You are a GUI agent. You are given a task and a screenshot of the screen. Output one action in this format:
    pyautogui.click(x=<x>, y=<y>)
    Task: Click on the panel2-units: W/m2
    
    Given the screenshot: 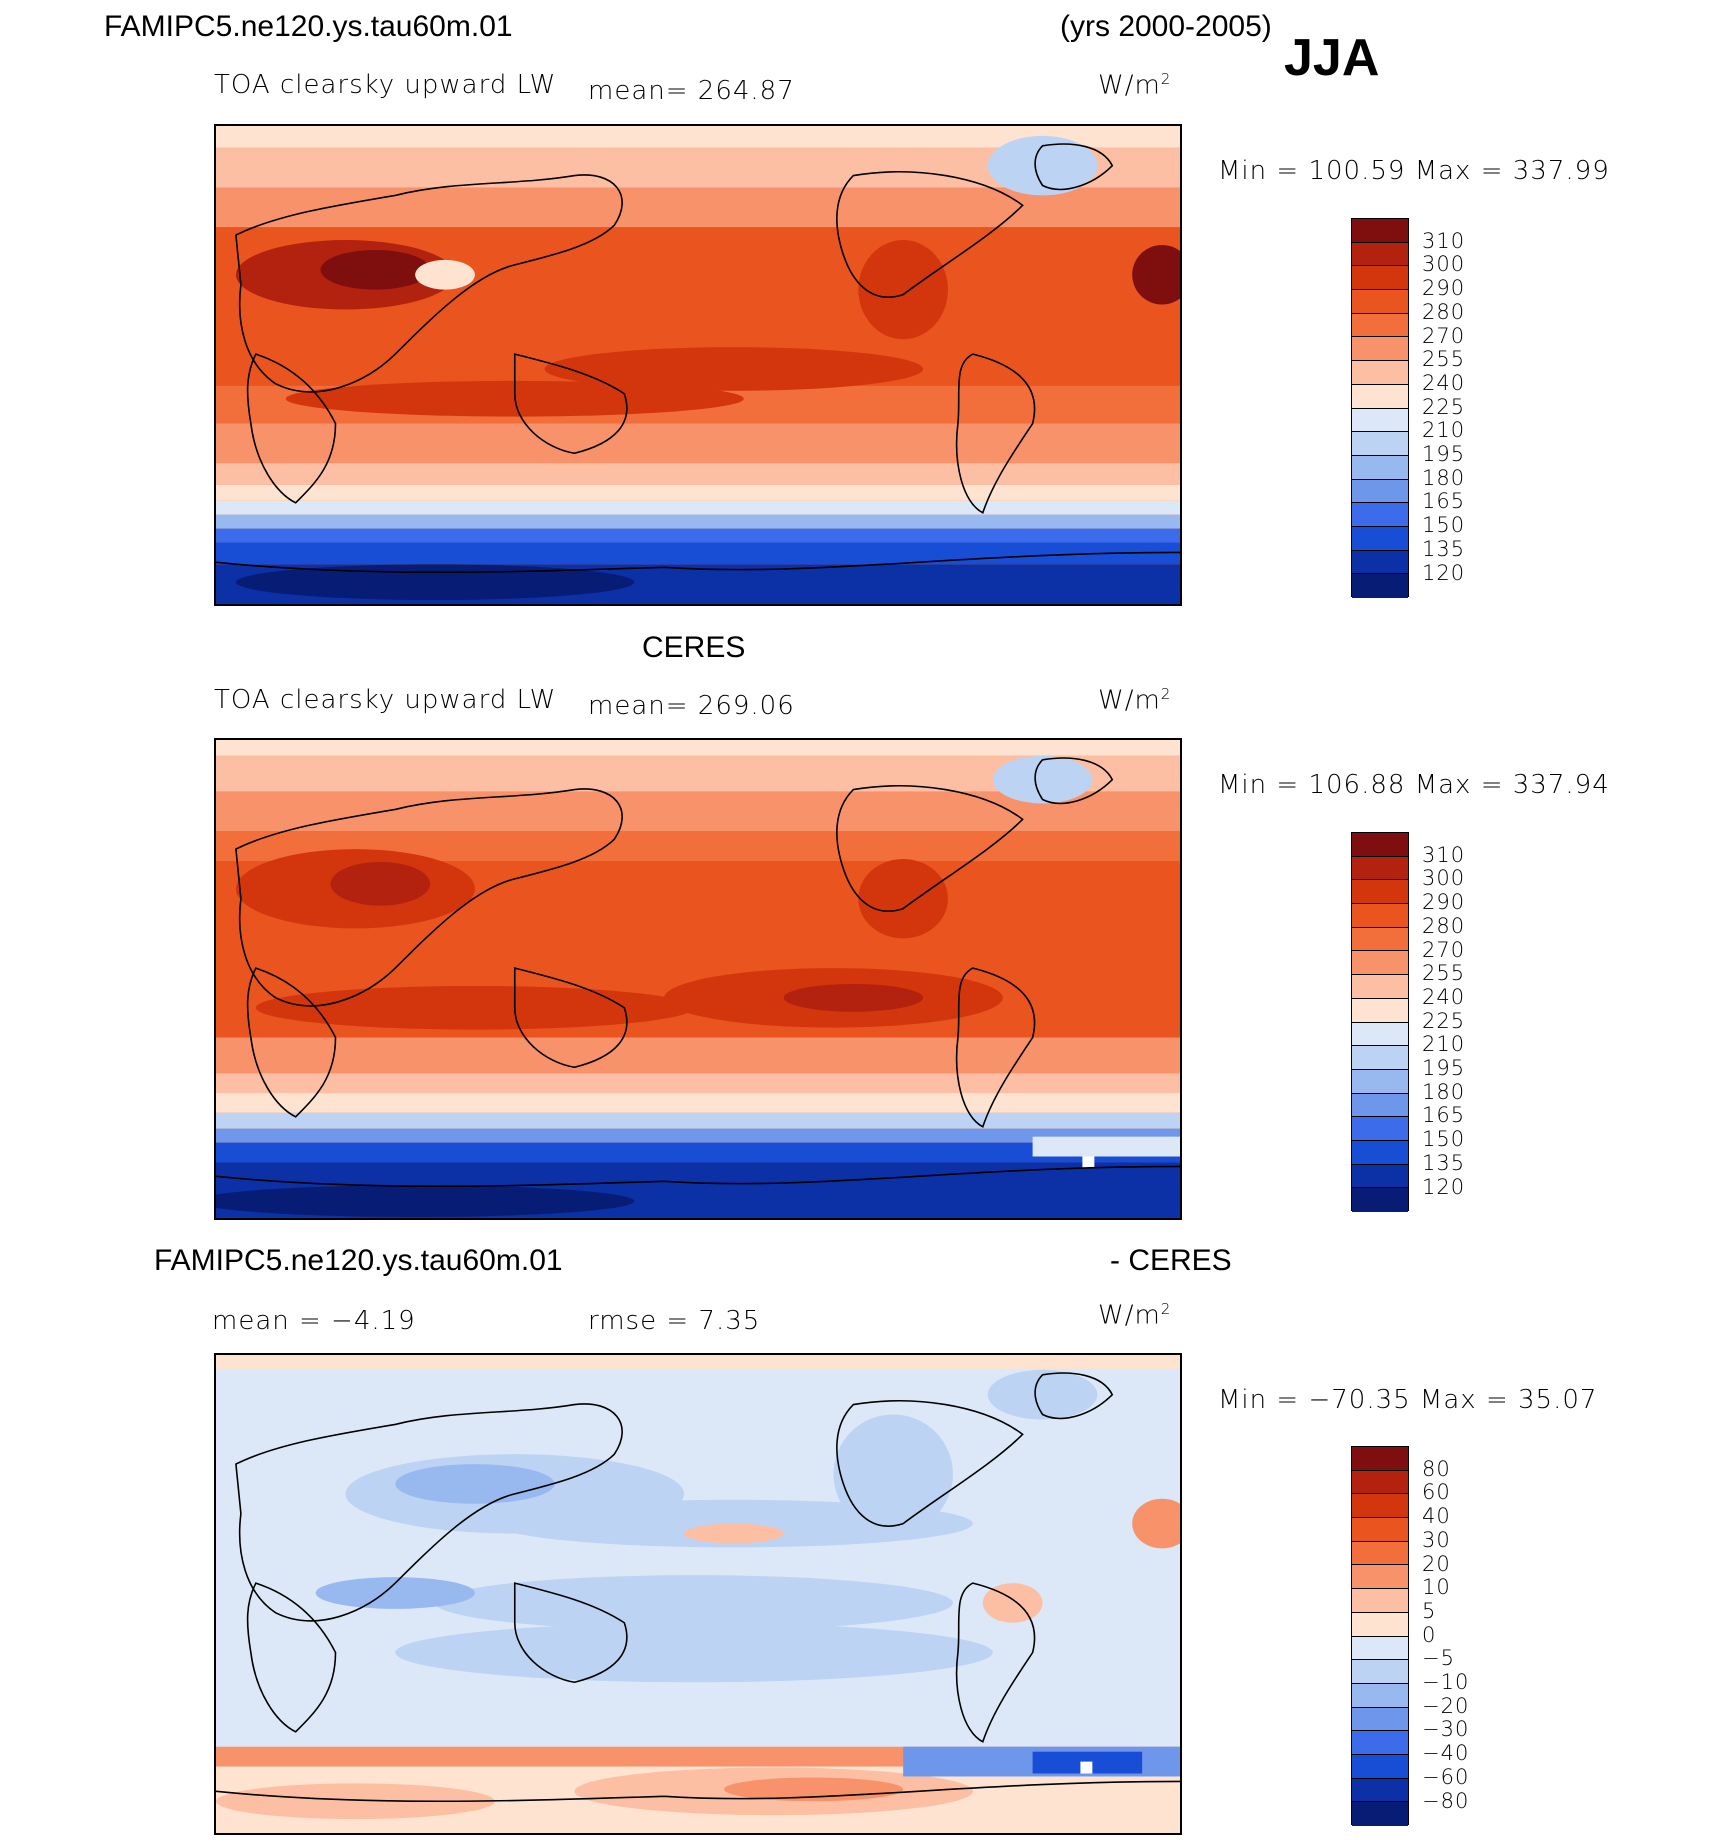 What is the action you would take?
    pyautogui.click(x=1135, y=700)
    